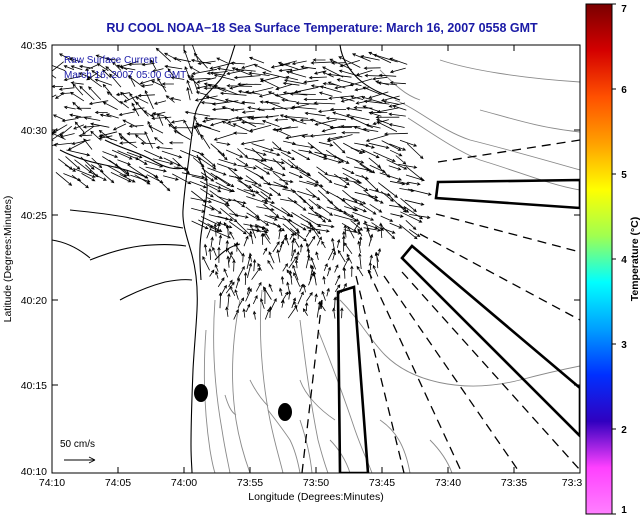  Describe the element at coordinates (624, 260) in the screenshot. I see `colorbar-tick-label: 4` at that location.